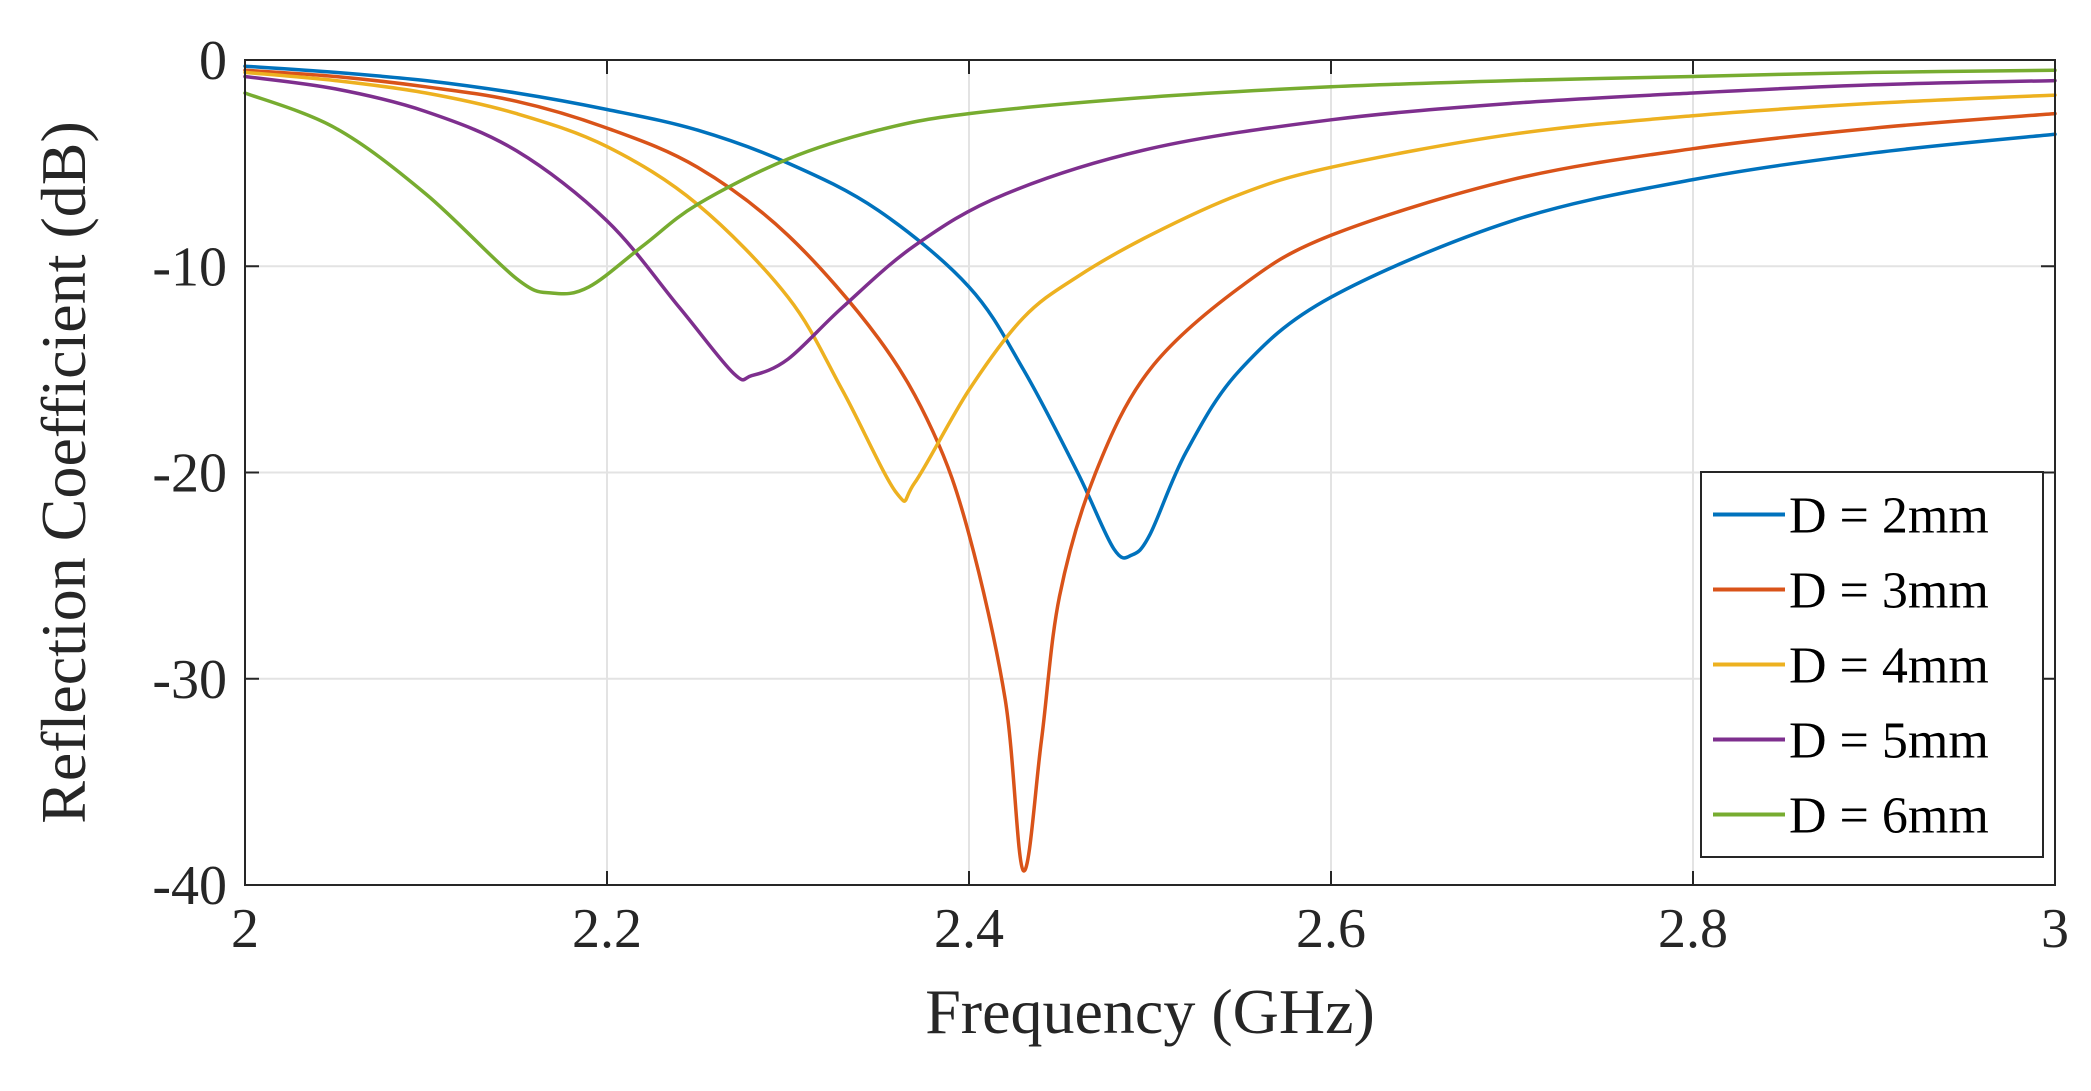 The image size is (2091, 1091). I want to click on y-tick-label: -10, so click(189, 267).